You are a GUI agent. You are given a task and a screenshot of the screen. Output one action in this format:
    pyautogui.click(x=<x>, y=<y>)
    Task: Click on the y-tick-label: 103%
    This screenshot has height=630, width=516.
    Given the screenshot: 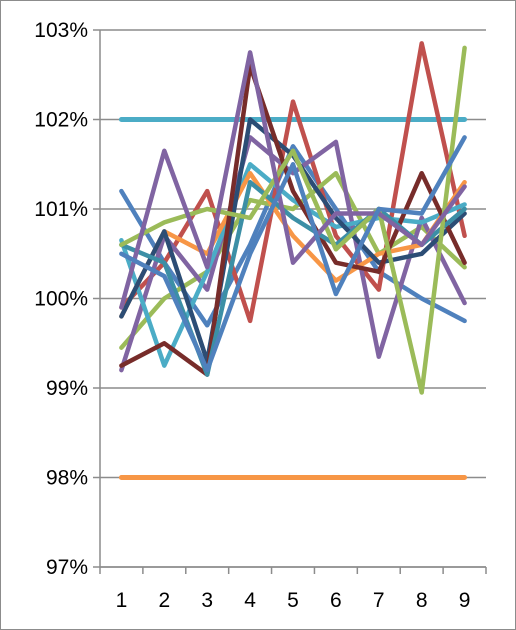 What is the action you would take?
    pyautogui.click(x=61, y=30)
    